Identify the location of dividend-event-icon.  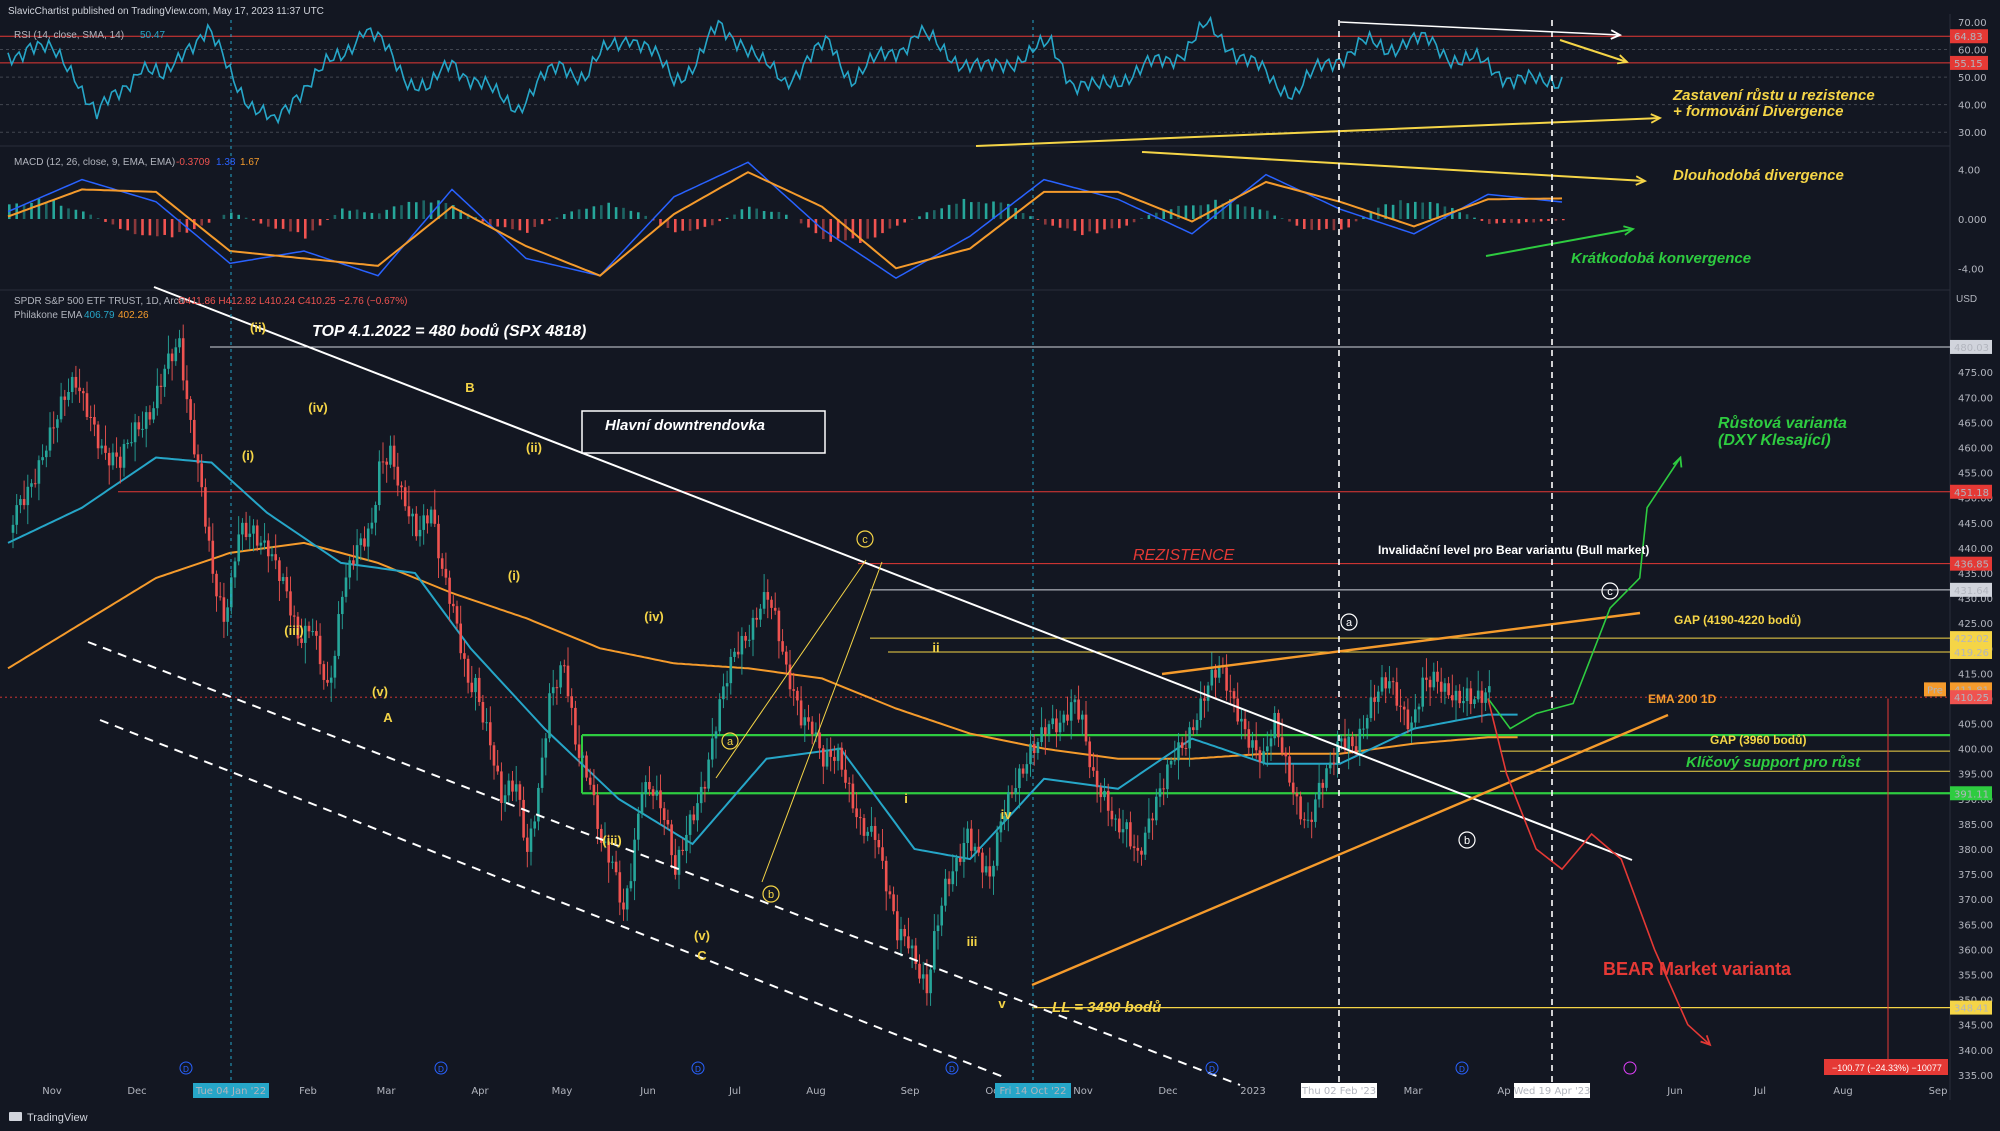
(1212, 1068).